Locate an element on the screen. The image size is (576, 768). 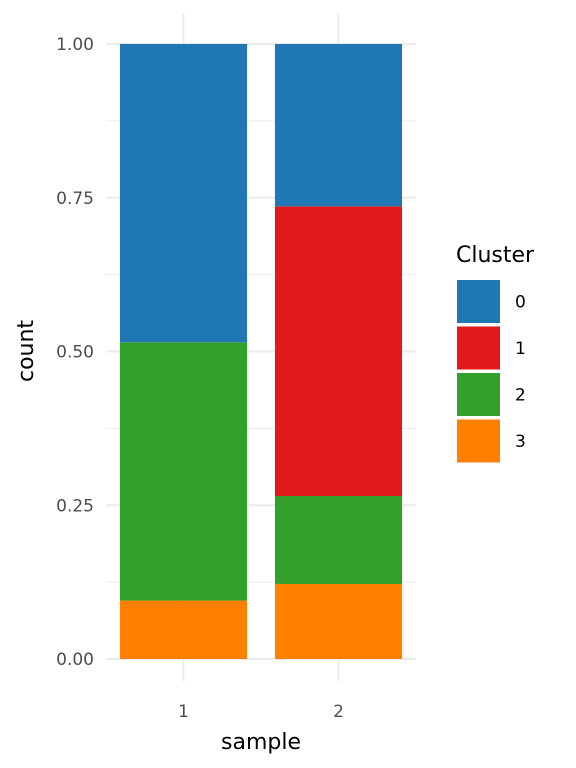
y-axis-tick-labels: 0.00 0.25 0.50 0.75 1.00 is located at coordinates (75, 352).